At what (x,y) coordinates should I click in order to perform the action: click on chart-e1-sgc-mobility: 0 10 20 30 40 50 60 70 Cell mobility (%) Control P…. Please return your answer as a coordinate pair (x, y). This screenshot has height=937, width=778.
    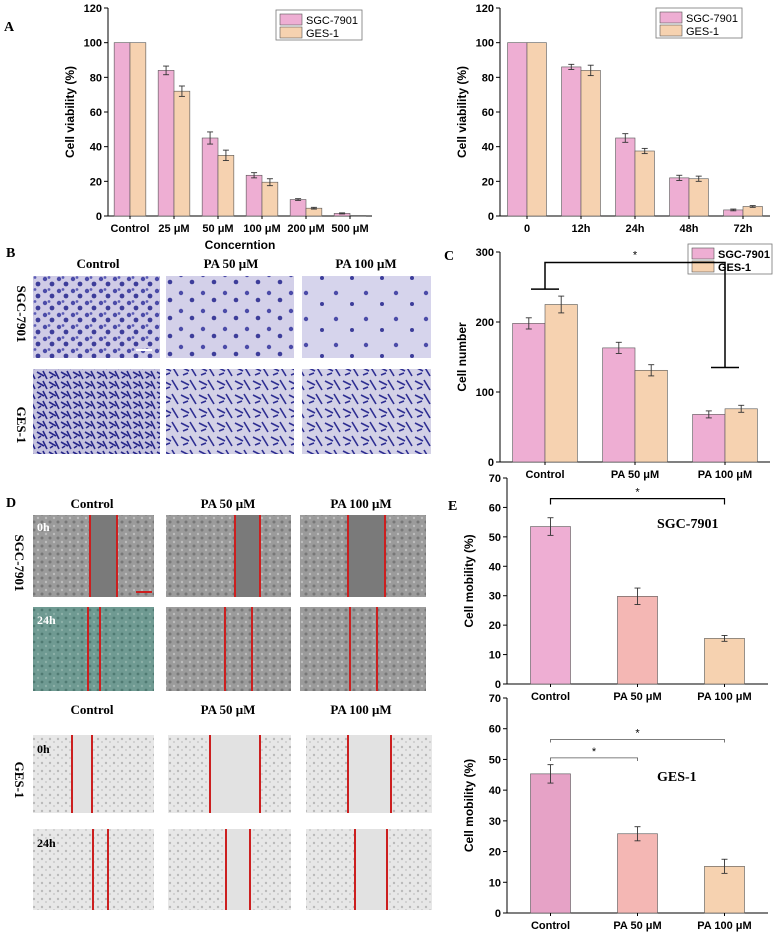
    Looking at the image, I should click on (615, 588).